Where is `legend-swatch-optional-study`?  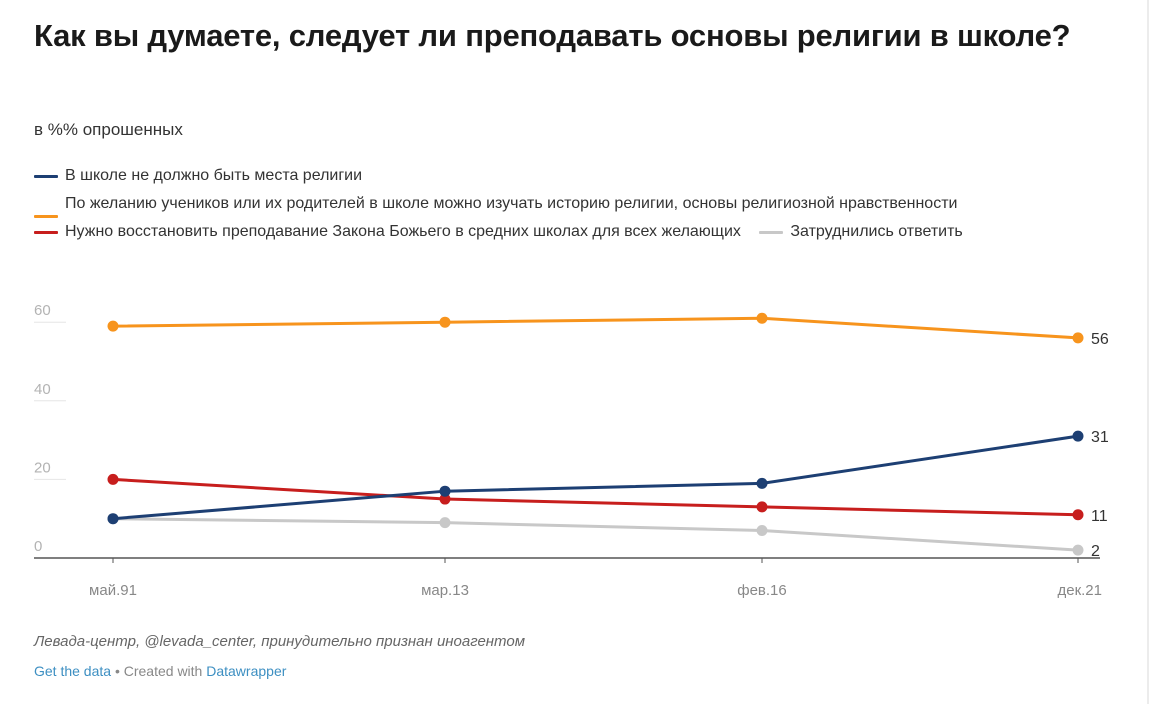 legend-swatch-optional-study is located at coordinates (46, 216).